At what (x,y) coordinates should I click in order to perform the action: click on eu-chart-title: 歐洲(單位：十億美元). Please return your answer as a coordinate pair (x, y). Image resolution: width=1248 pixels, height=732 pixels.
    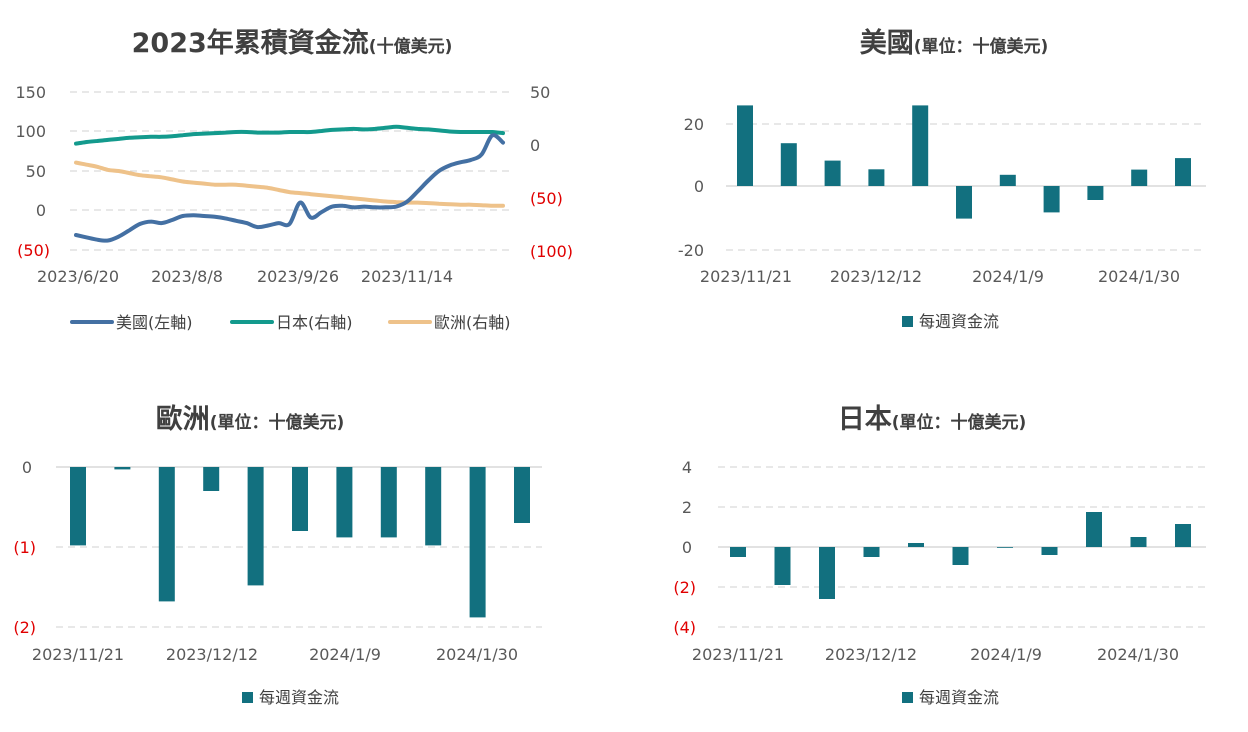
    Looking at the image, I should click on (250, 419).